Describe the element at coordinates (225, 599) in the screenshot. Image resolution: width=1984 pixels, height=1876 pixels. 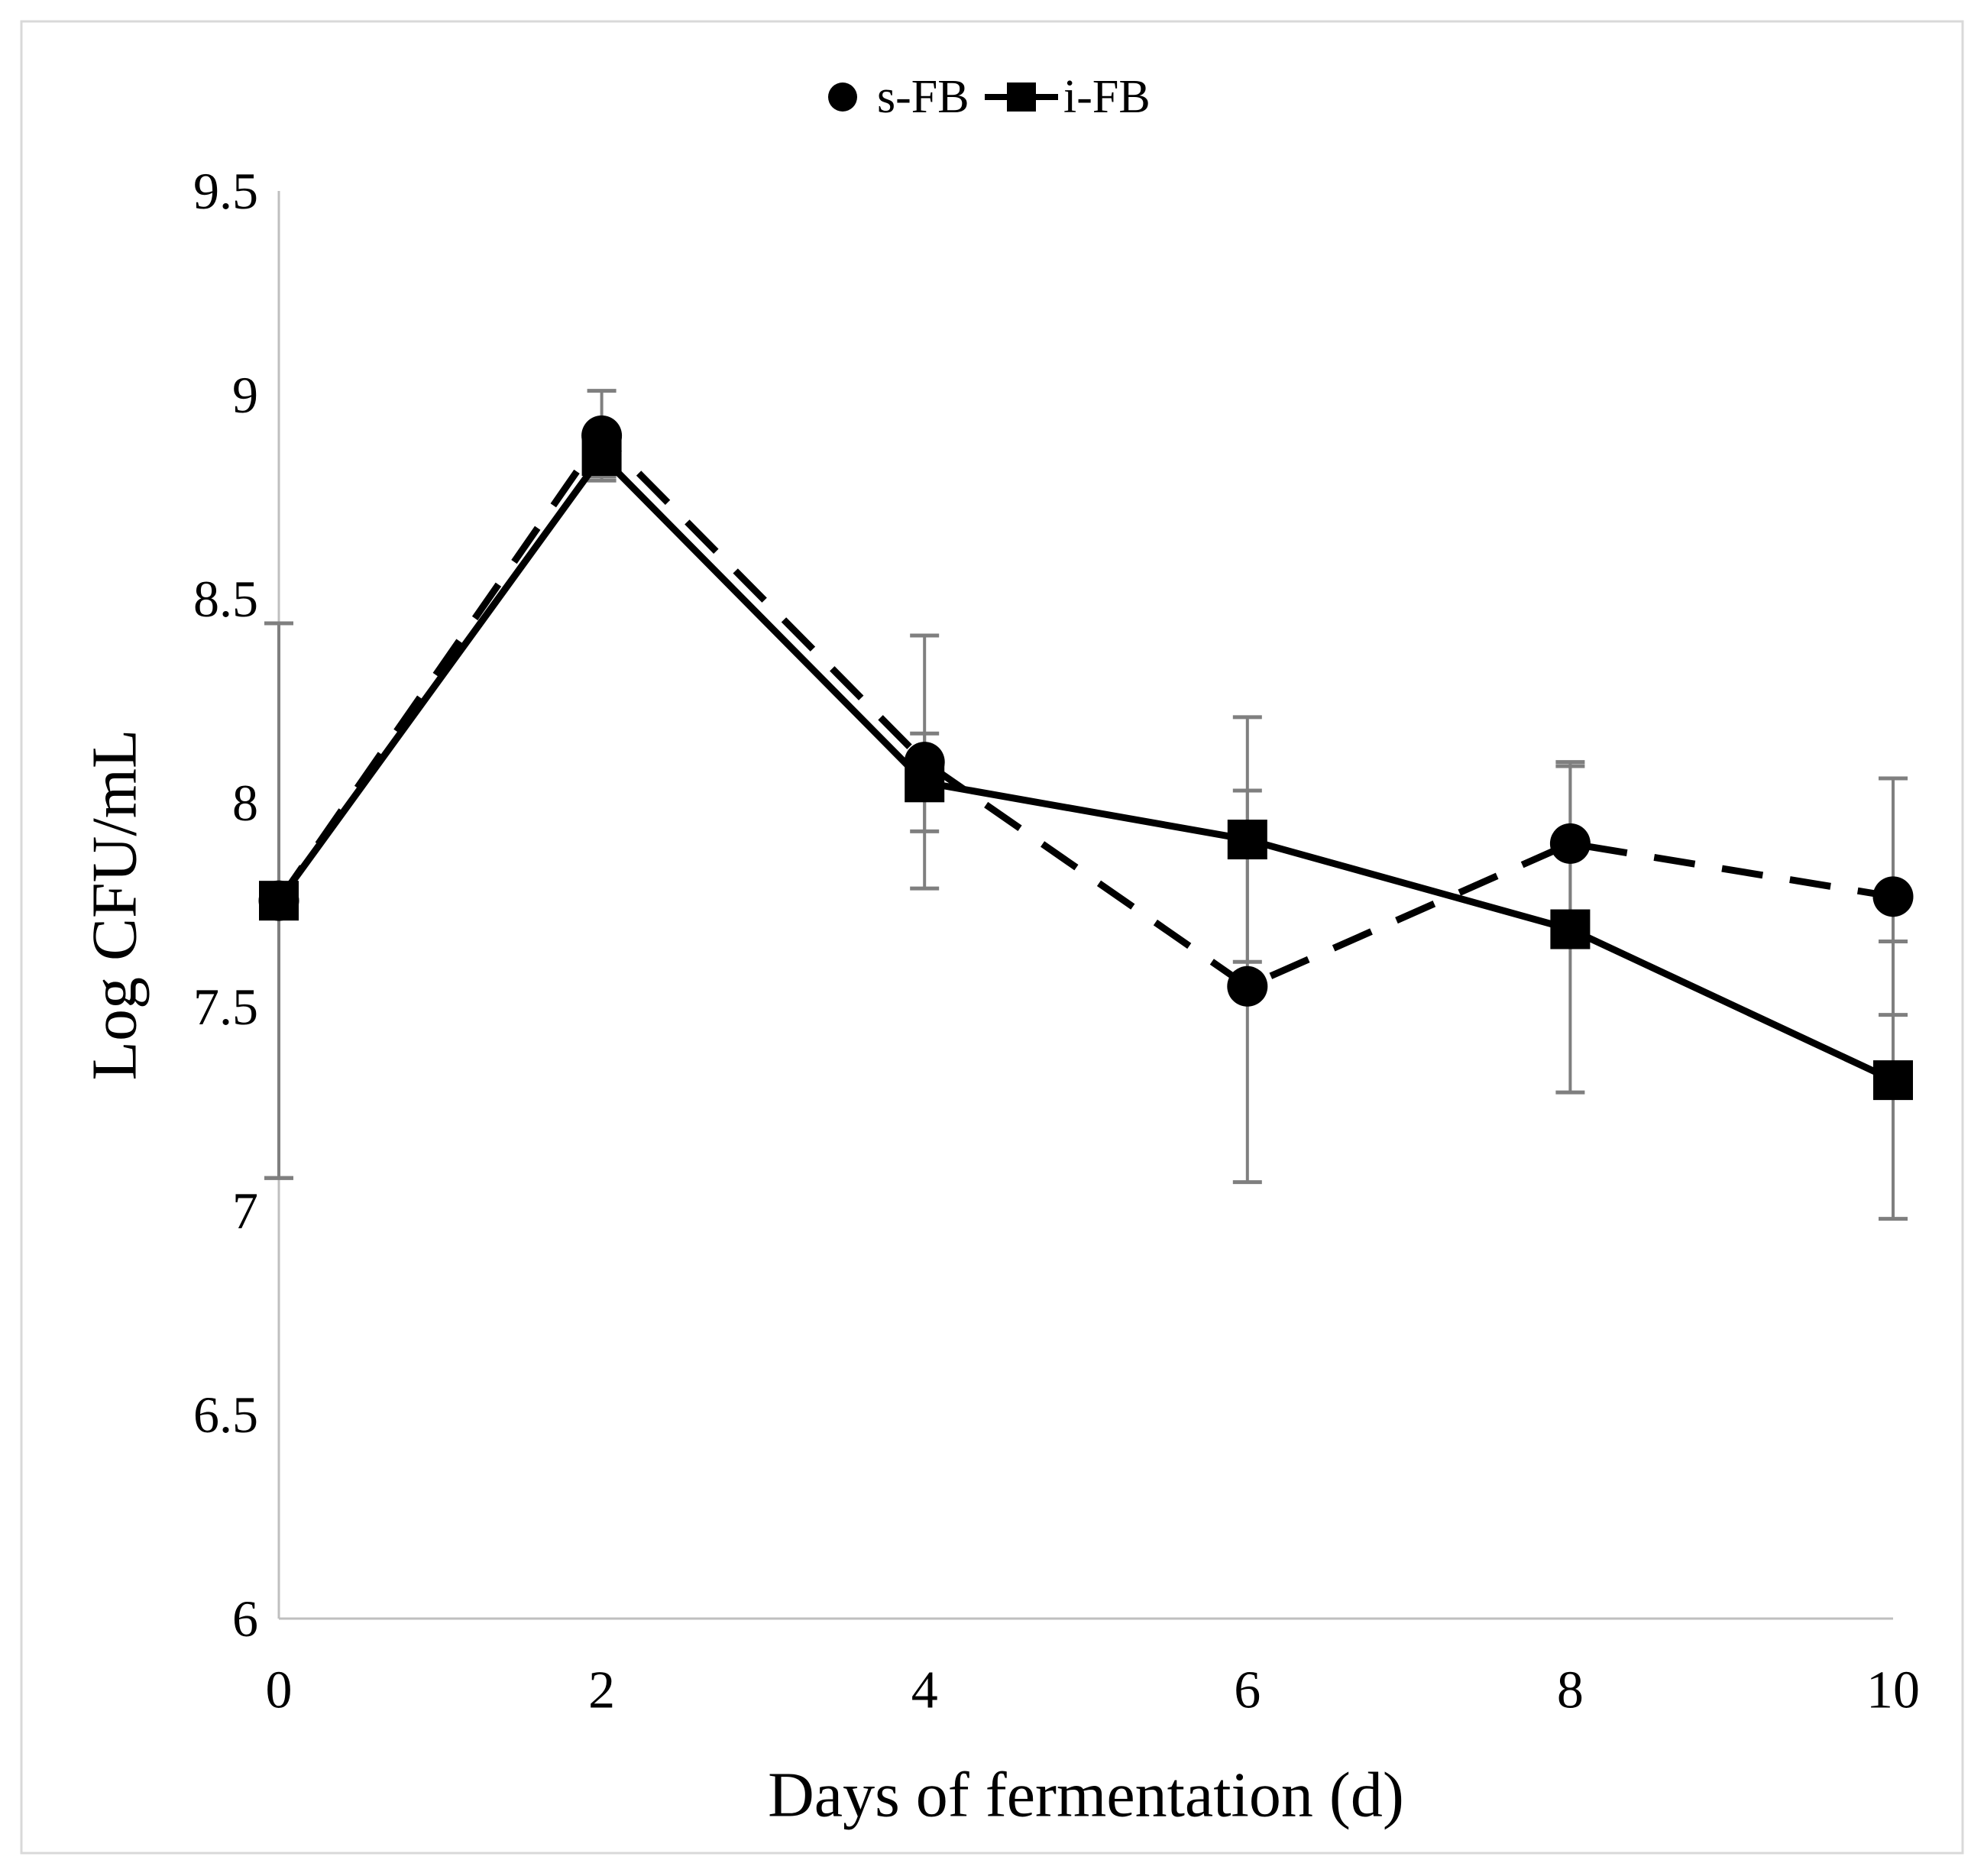
I see `y-axis-tick-label: 8.5` at that location.